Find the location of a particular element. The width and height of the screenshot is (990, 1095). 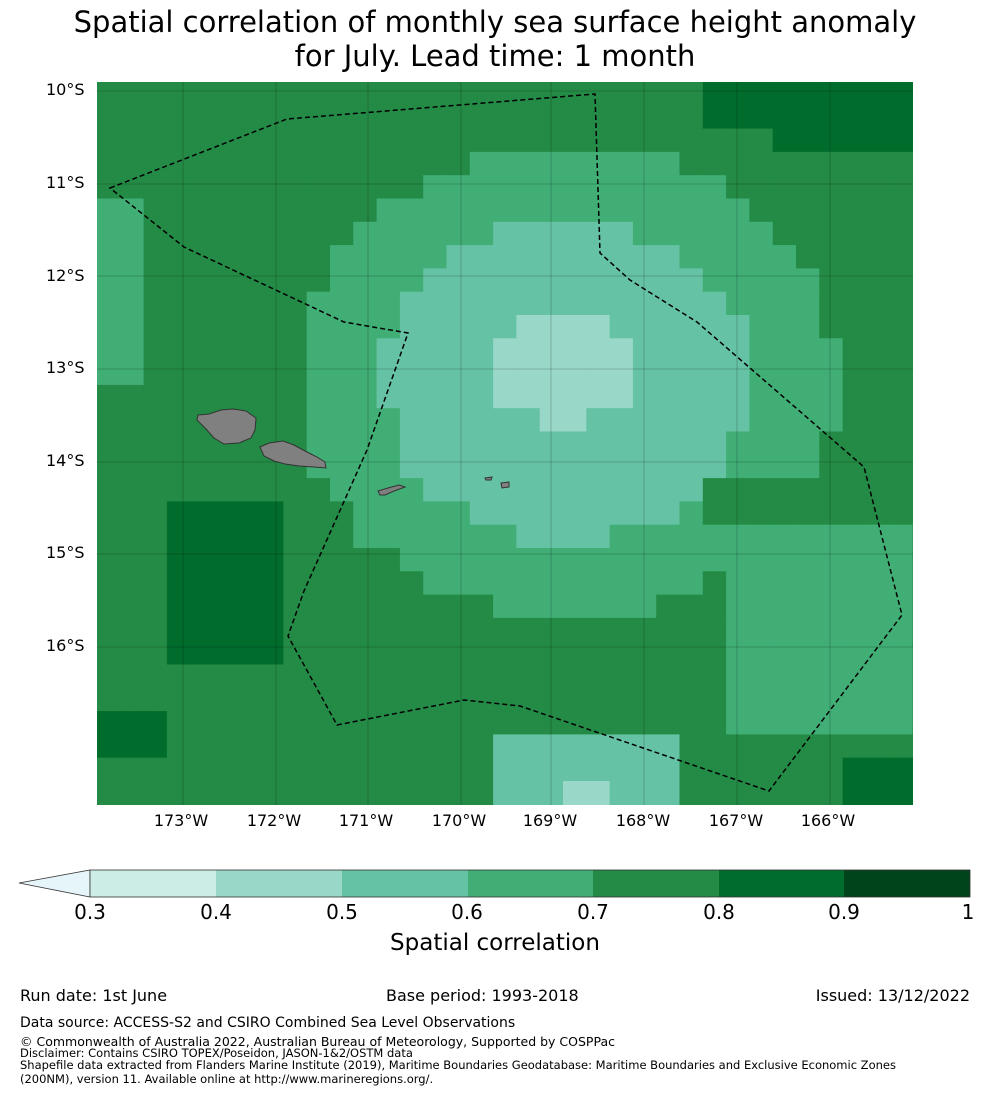

issued-date: Issued: 13/12/2022 is located at coordinates (892, 995).